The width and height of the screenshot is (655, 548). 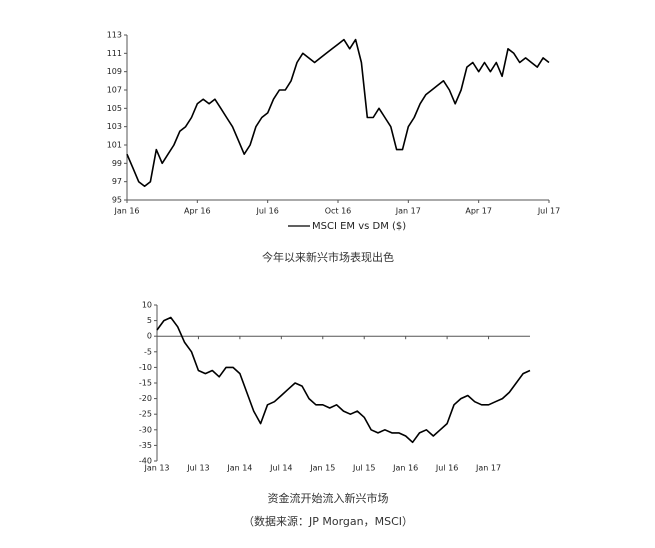 I want to click on x-tick-label: Apr 16, so click(x=197, y=211).